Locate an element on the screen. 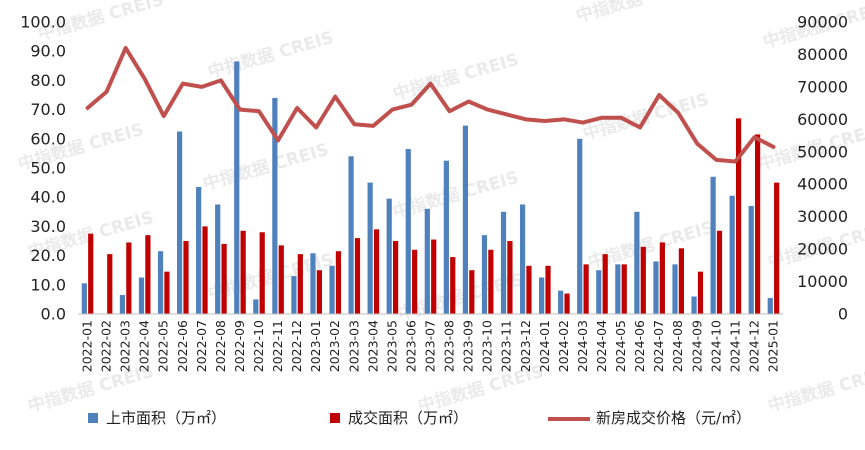 This screenshot has width=865, height=450. x-tick-label: 2023-11 is located at coordinates (506, 346).